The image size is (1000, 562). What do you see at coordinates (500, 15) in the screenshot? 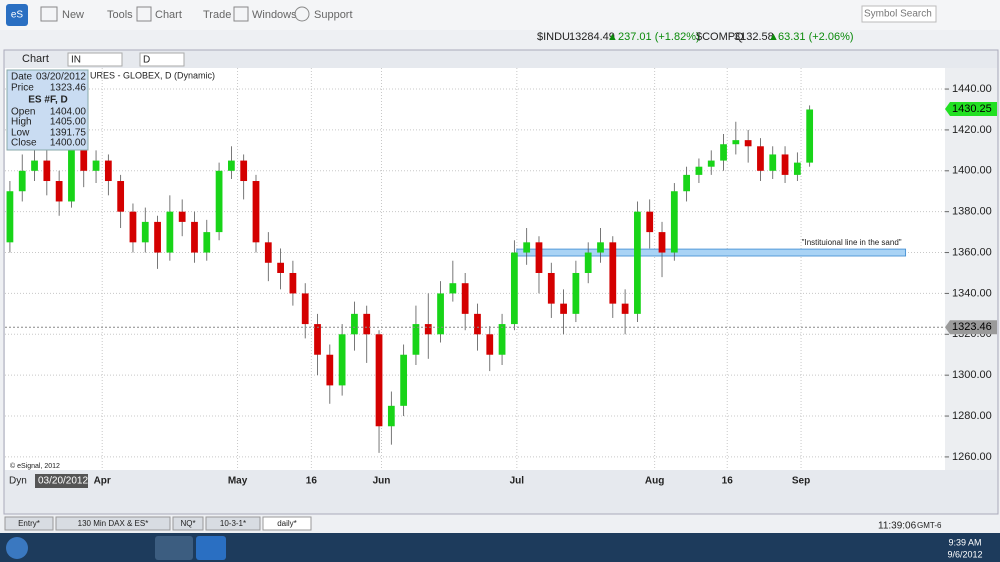
I see `toolbar` at bounding box center [500, 15].